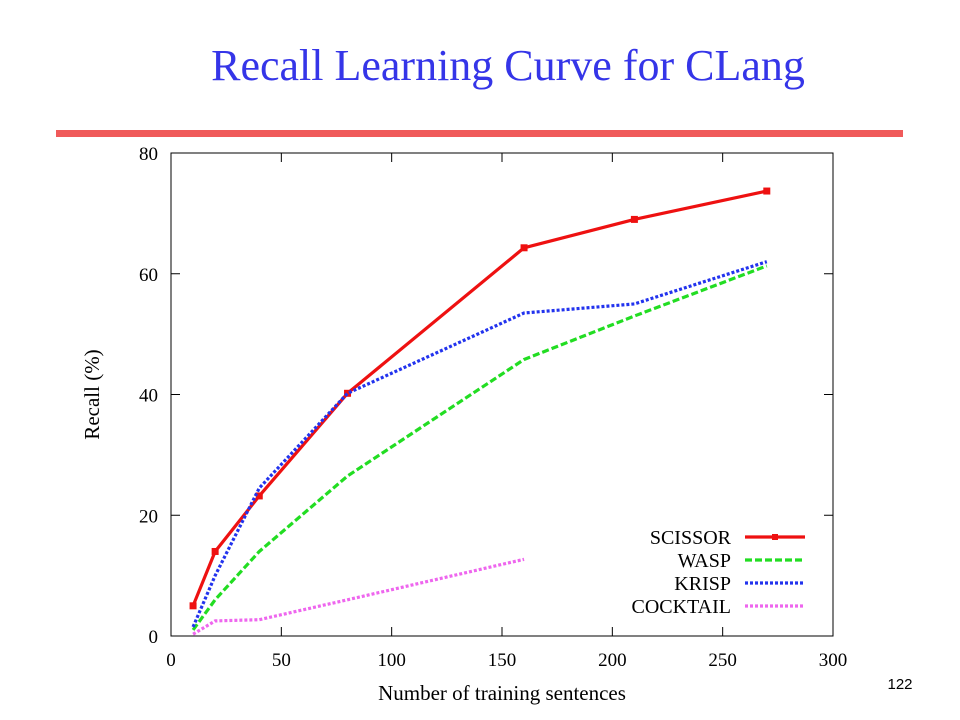 This screenshot has width=960, height=720. What do you see at coordinates (148, 154) in the screenshot?
I see `y-tick-label: 80` at bounding box center [148, 154].